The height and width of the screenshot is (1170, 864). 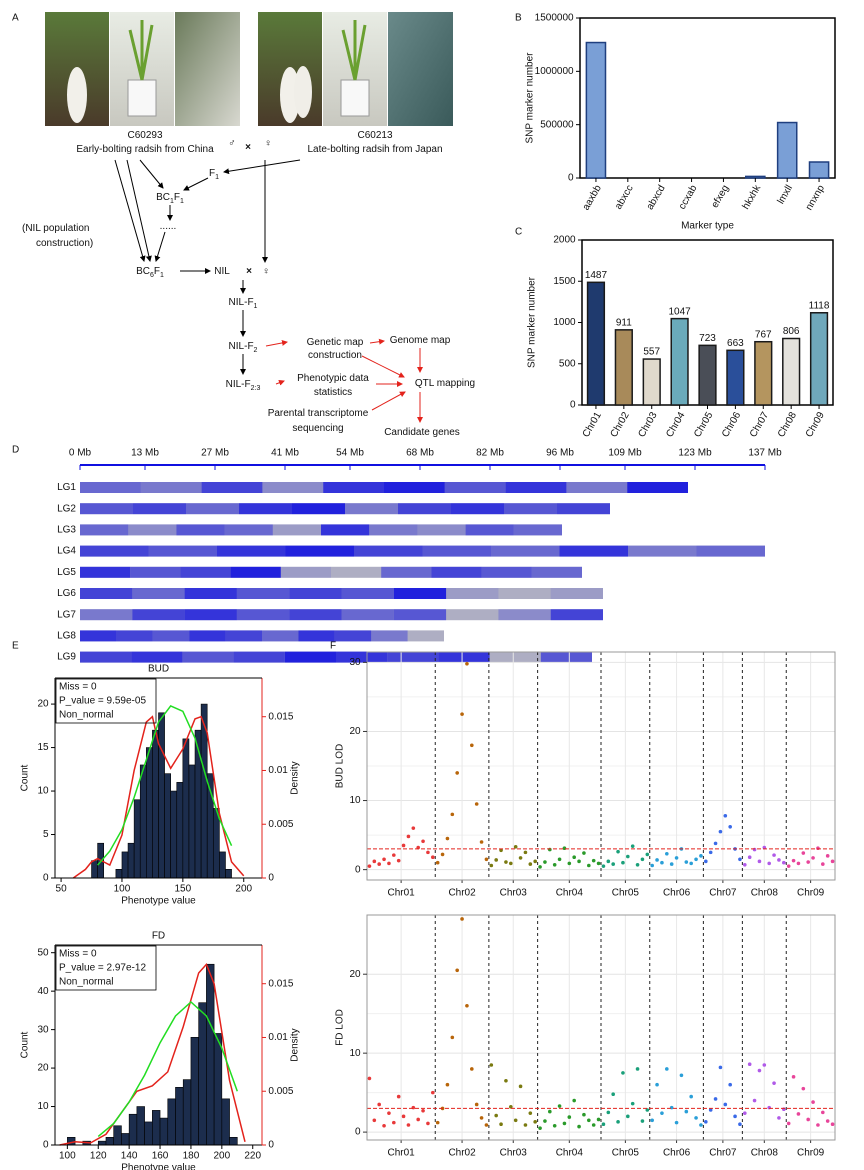 I want to click on plant, so click(x=141, y=50).